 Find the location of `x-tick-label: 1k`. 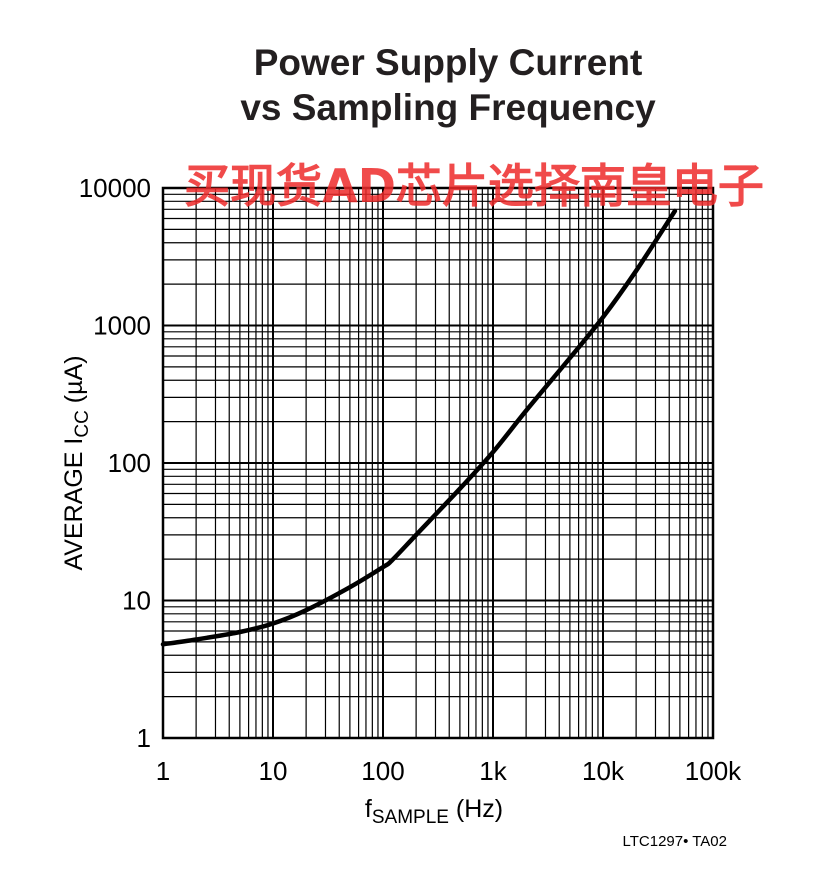

x-tick-label: 1k is located at coordinates (493, 771).